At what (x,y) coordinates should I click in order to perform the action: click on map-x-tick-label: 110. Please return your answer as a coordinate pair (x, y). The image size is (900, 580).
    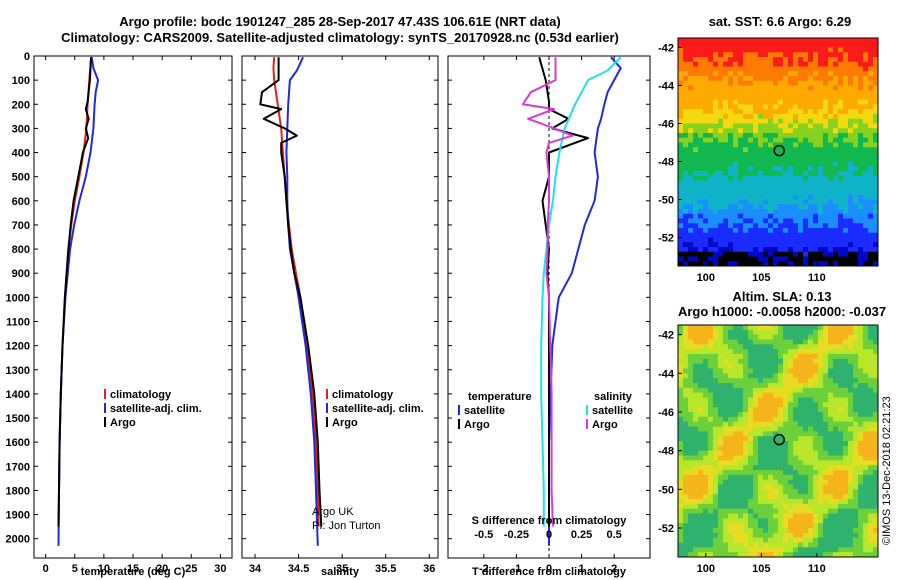
    Looking at the image, I should click on (817, 278).